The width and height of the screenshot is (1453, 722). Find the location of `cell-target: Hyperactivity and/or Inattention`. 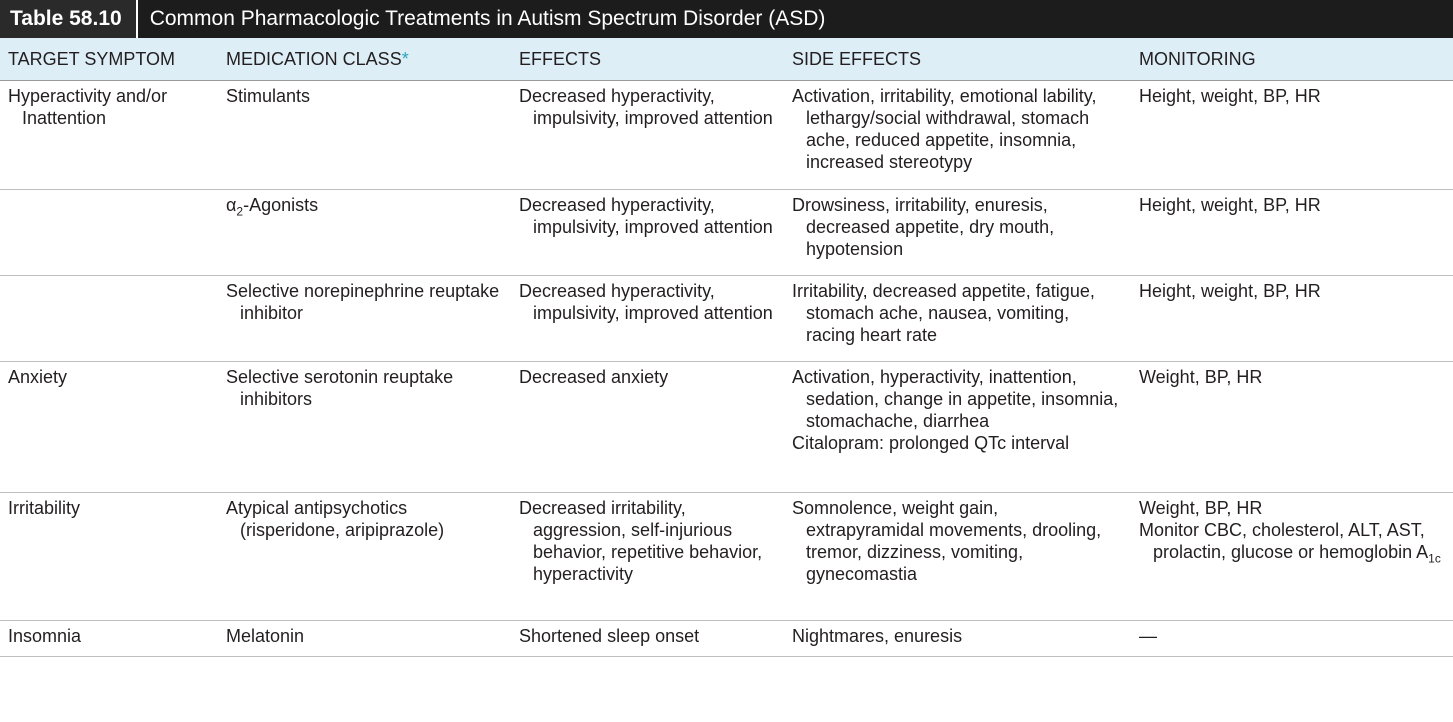

cell-target: Hyperactivity and/or Inattention is located at coordinates (109, 135).